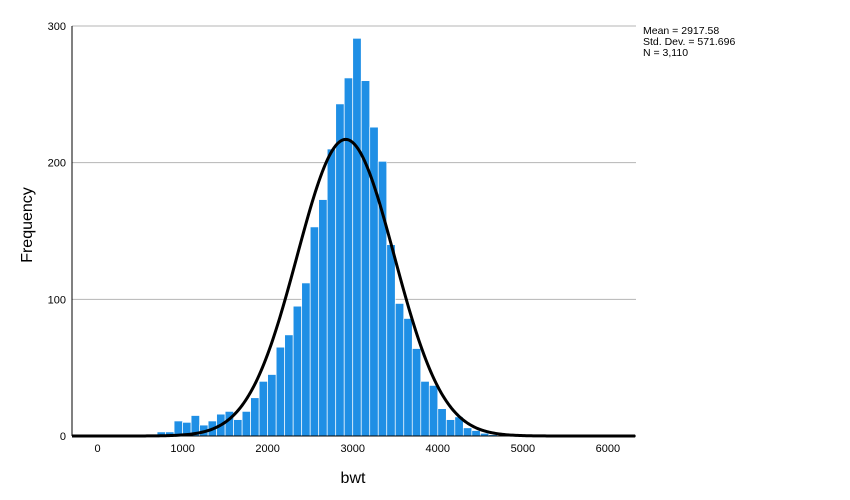 The width and height of the screenshot is (850, 500). What do you see at coordinates (182, 449) in the screenshot?
I see `x-tick-label: 1000` at bounding box center [182, 449].